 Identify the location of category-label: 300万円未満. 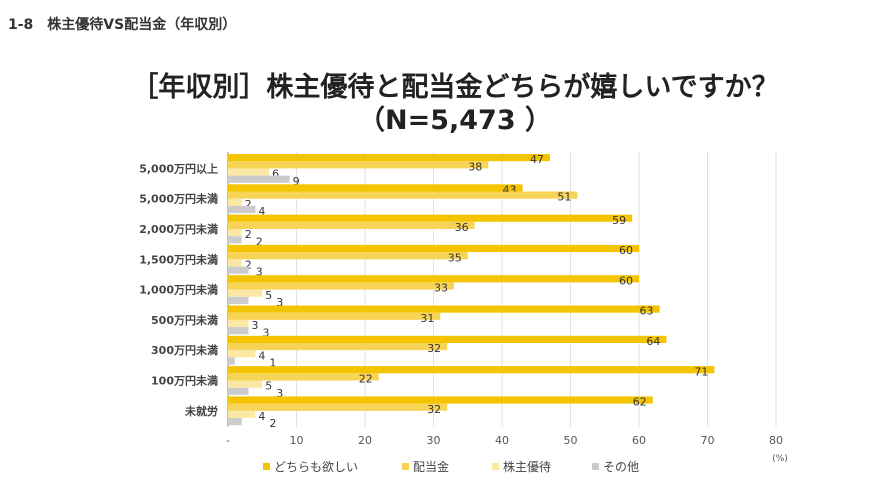
(184, 350).